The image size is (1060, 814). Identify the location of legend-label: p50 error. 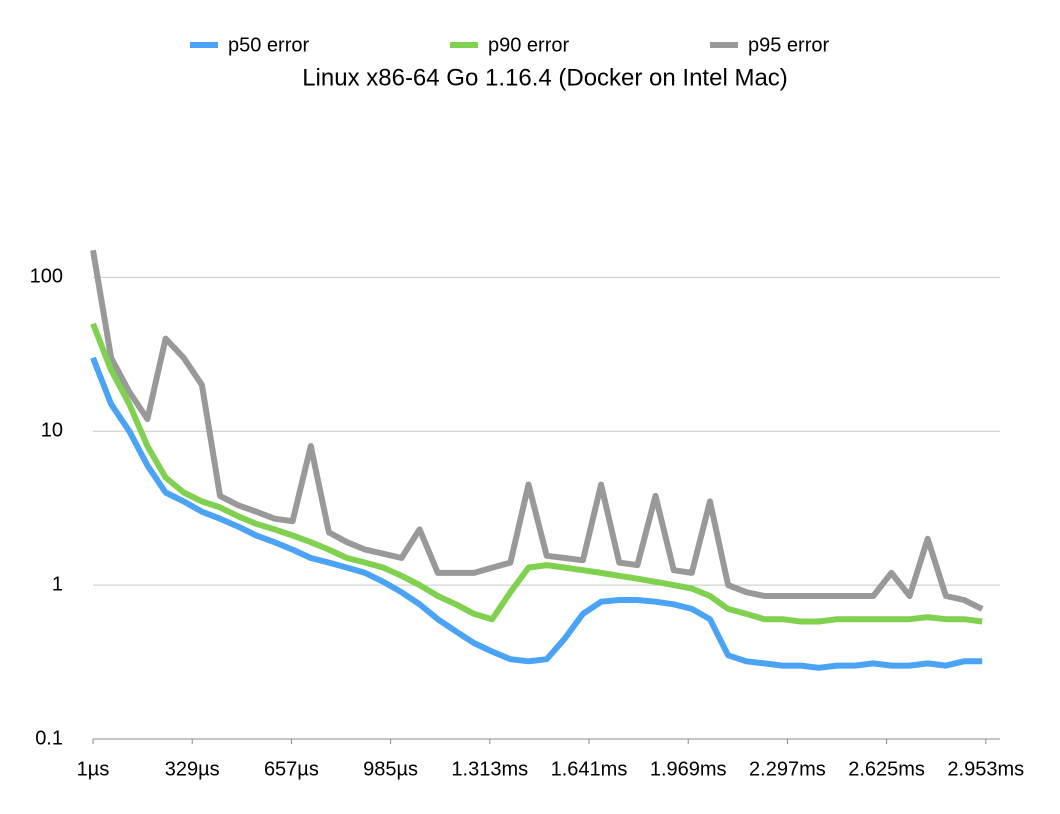
(268, 45).